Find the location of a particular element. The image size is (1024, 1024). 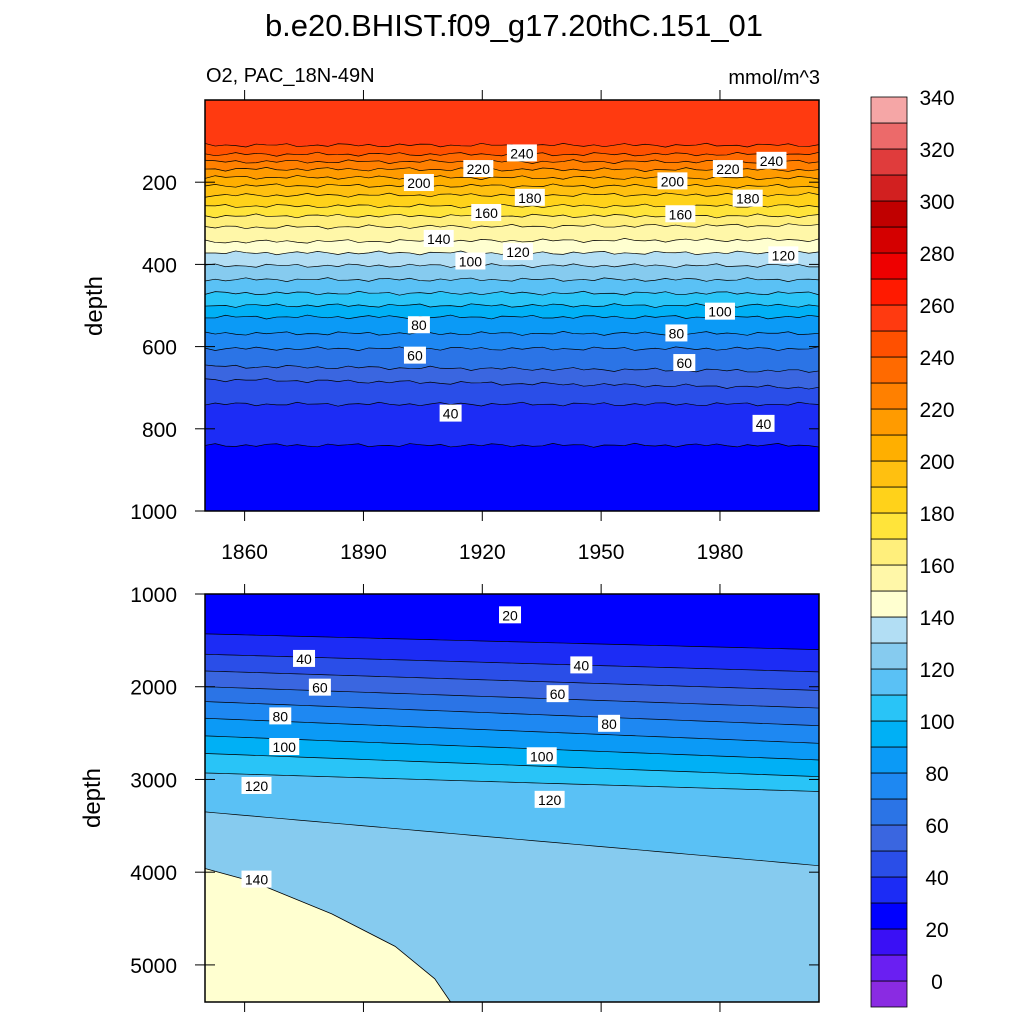

upper-contour-label: 120 is located at coordinates (517, 252).